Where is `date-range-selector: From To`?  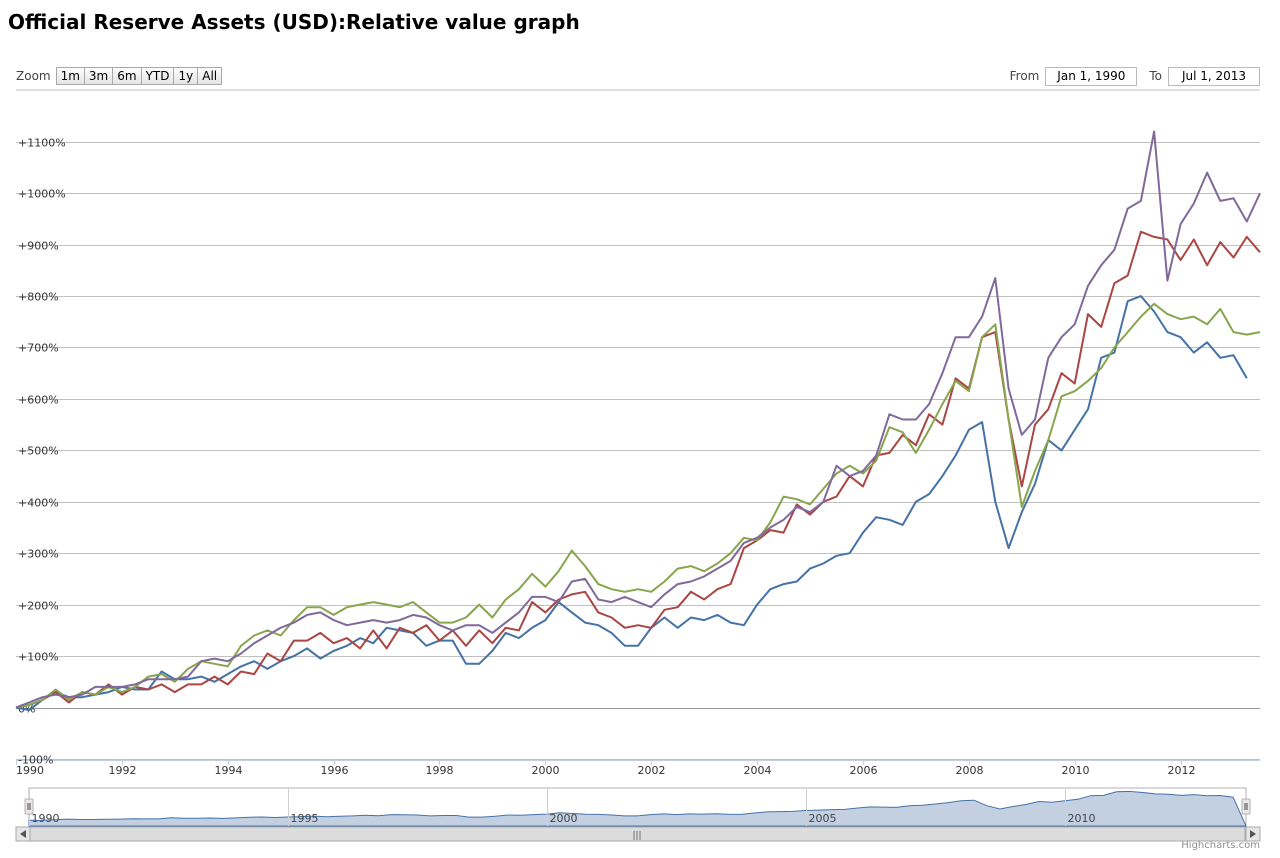
date-range-selector: From To is located at coordinates (1129, 76).